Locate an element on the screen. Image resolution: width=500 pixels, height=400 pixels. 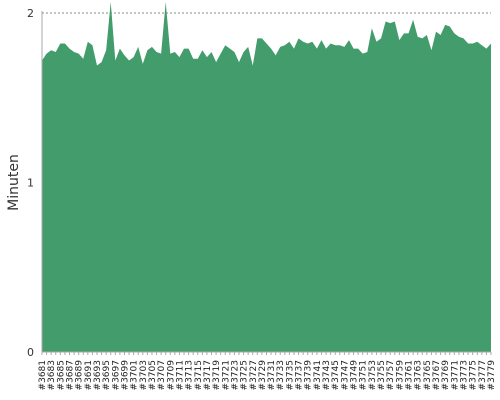
x-tick-label: #3691 is located at coordinates (89, 375).